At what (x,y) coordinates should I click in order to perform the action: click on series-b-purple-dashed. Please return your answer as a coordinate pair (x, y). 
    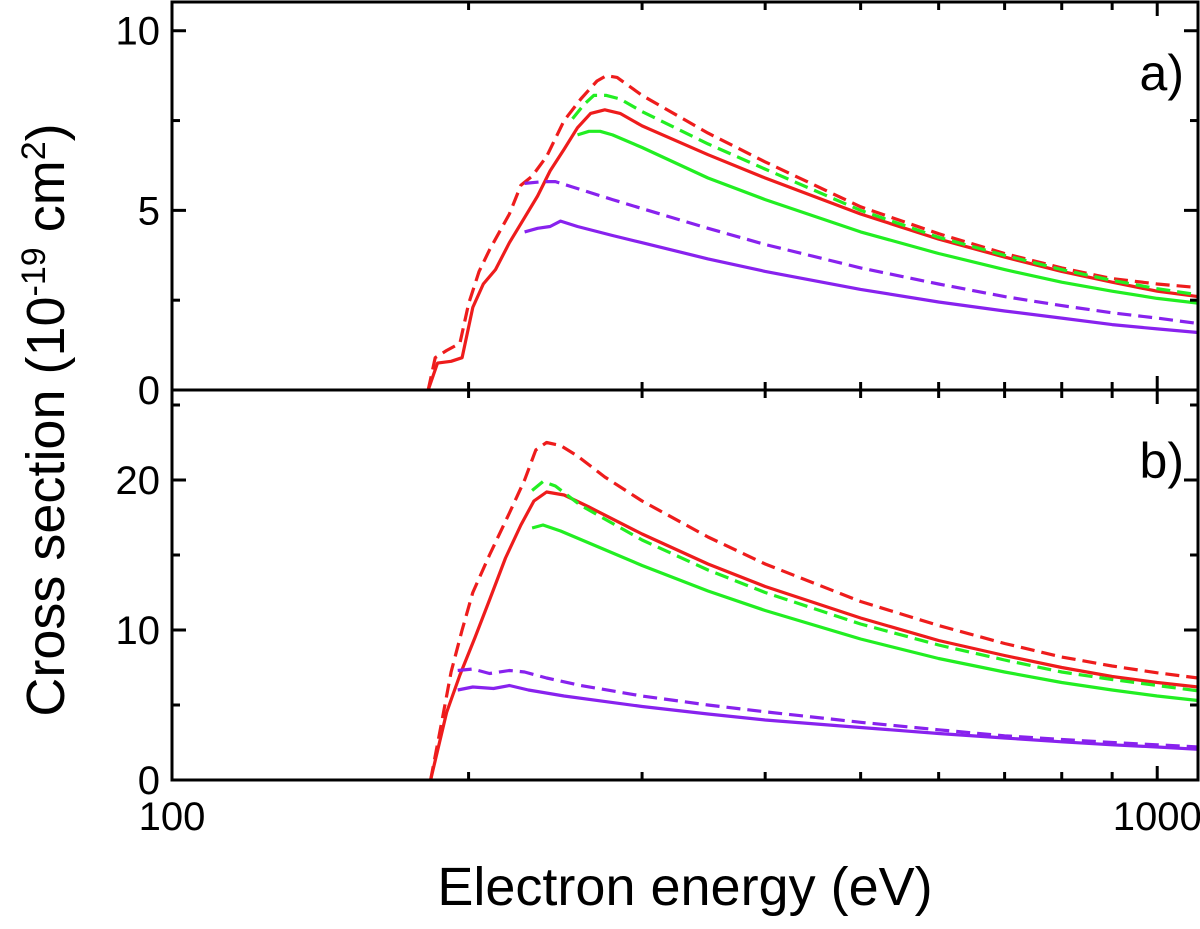
    Looking at the image, I should click on (827, 708).